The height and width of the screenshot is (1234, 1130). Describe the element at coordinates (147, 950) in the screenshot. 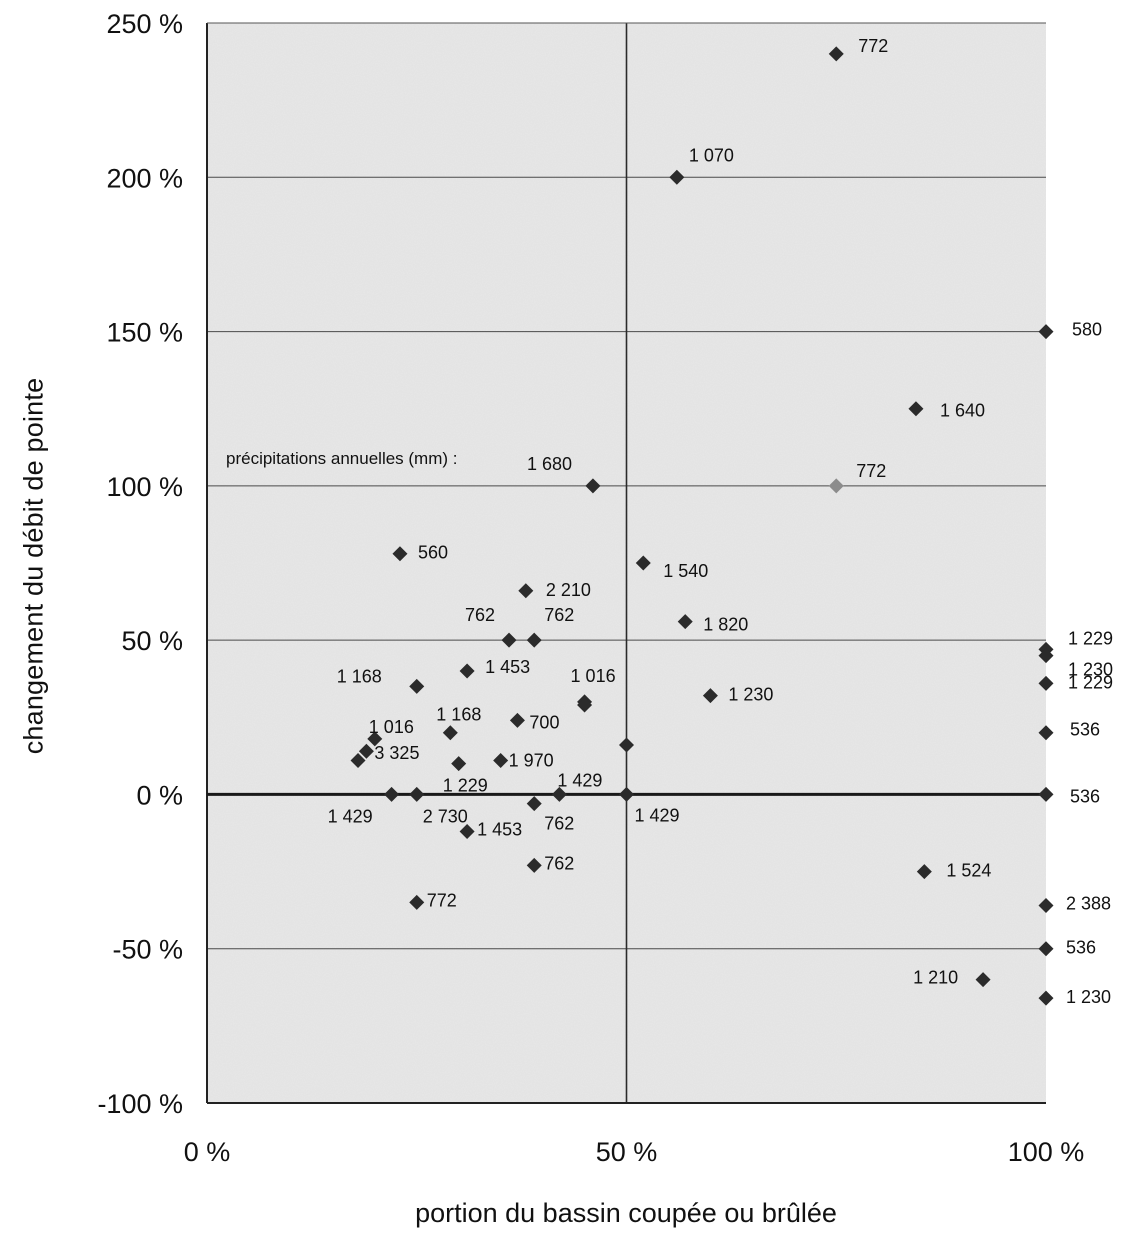

I see `y-tick-label: -50 %` at that location.